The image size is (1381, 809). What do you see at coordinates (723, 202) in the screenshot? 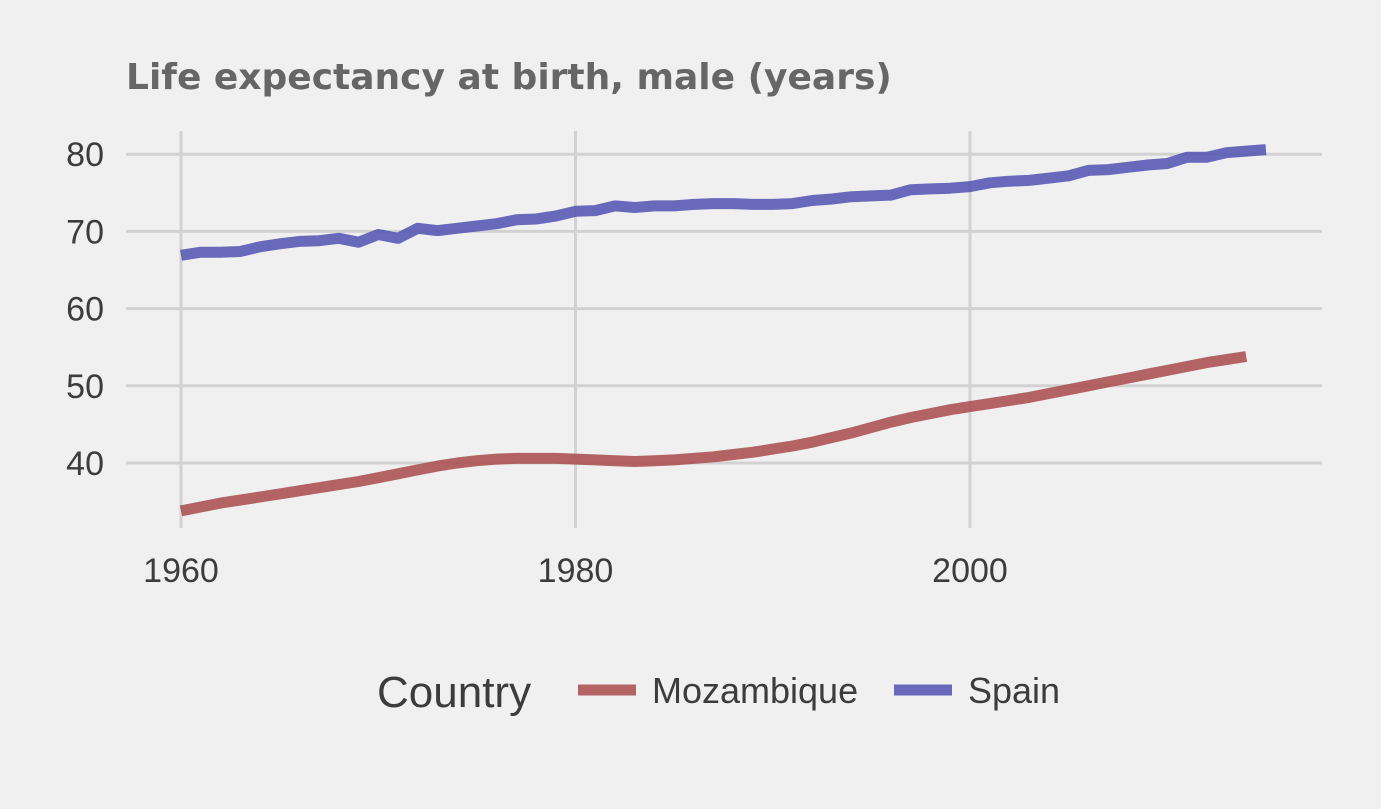
I see `series-line-spain` at bounding box center [723, 202].